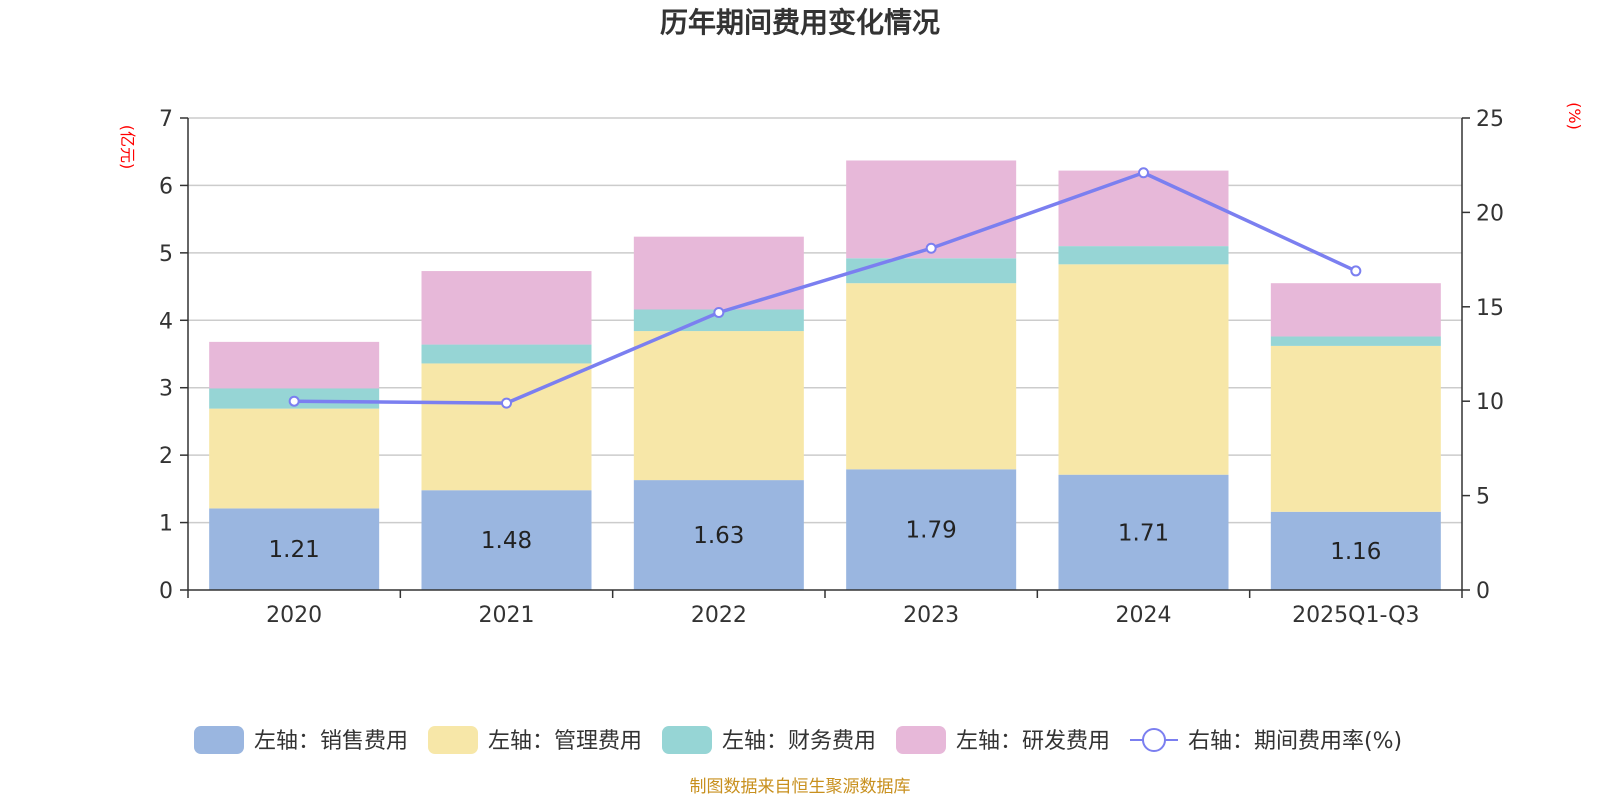 The width and height of the screenshot is (1600, 800). I want to click on right-axis-tick-label: 5, so click(1483, 497).